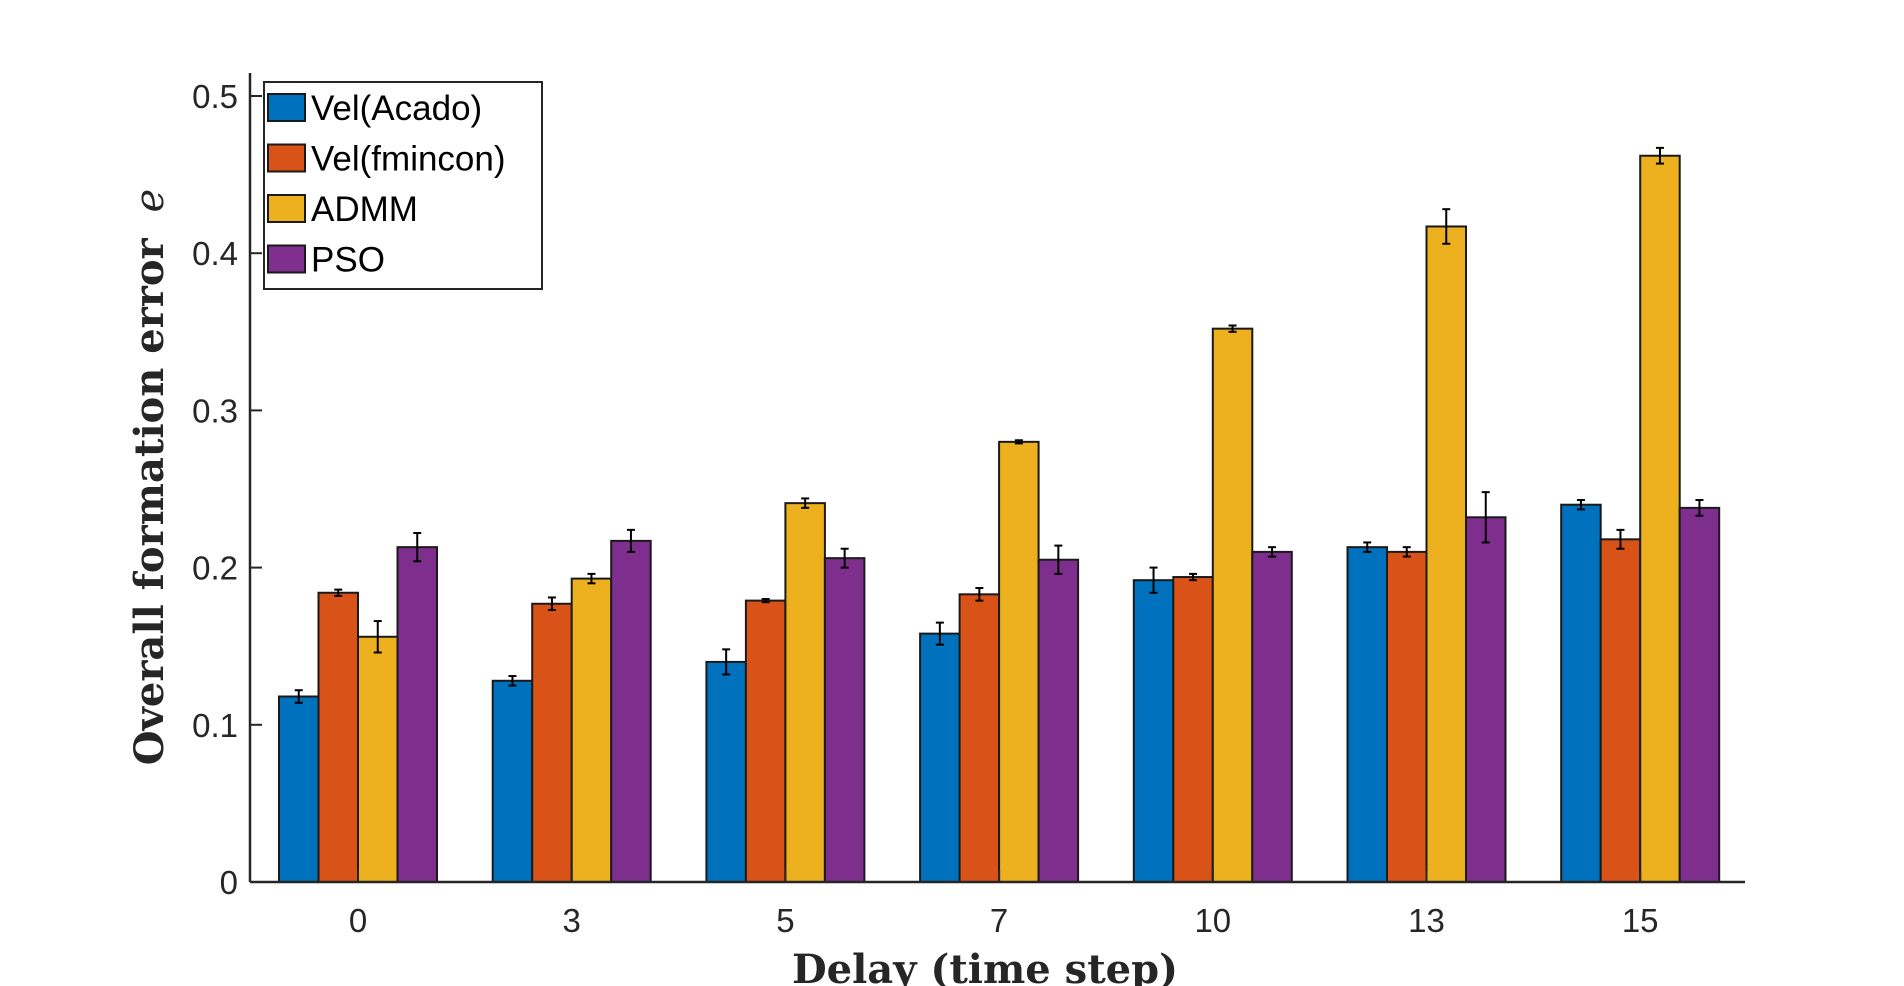 This screenshot has height=986, width=1904. I want to click on bar-vel-acado--15, so click(1581, 693).